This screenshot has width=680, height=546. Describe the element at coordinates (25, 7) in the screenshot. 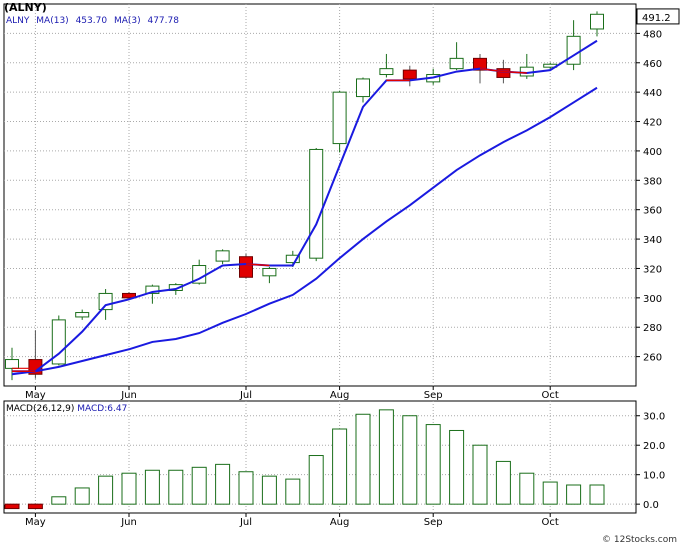

I see `ticker-title: (ALNY)` at that location.